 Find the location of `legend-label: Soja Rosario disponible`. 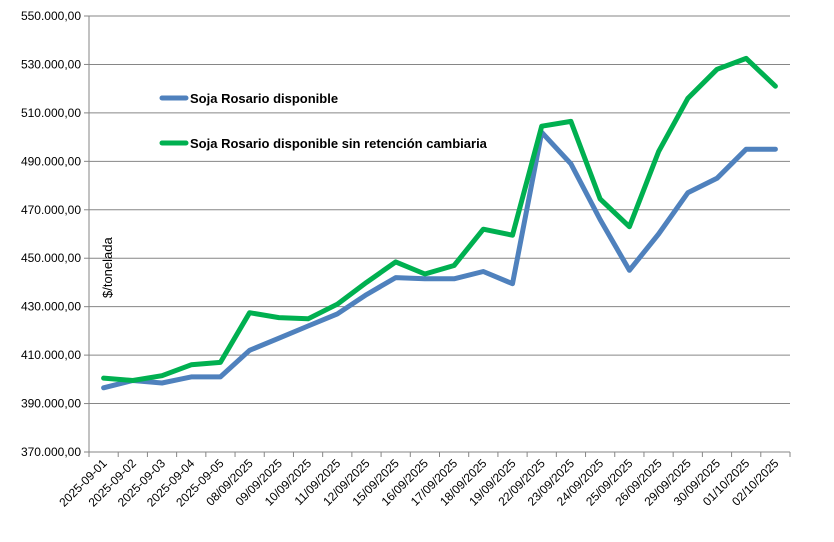

legend-label: Soja Rosario disponible is located at coordinates (264, 98).